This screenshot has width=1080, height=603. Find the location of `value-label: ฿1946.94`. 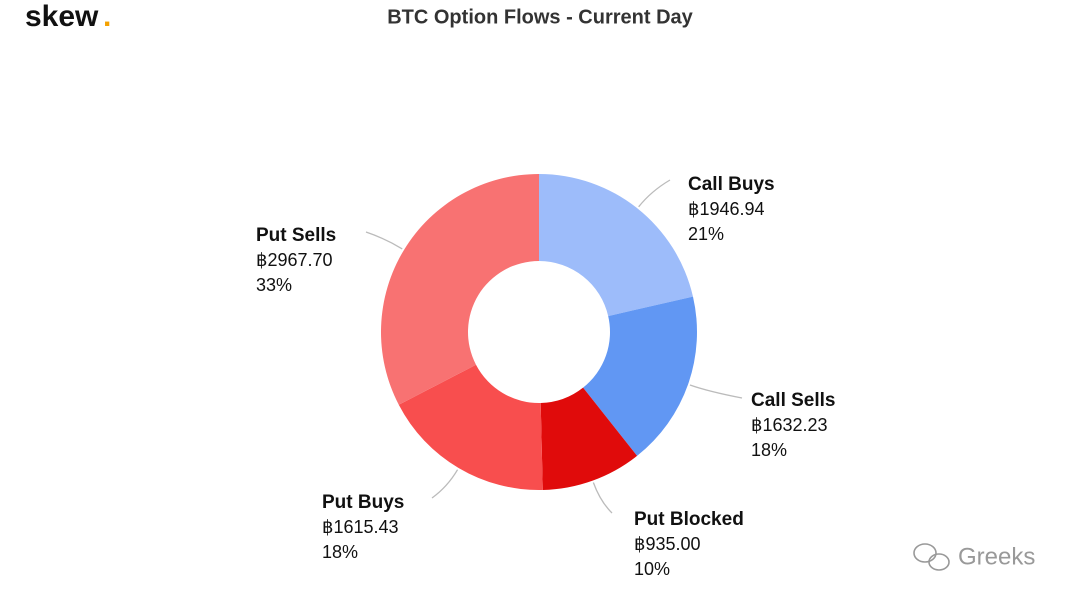

value-label: ฿1946.94 is located at coordinates (726, 209).